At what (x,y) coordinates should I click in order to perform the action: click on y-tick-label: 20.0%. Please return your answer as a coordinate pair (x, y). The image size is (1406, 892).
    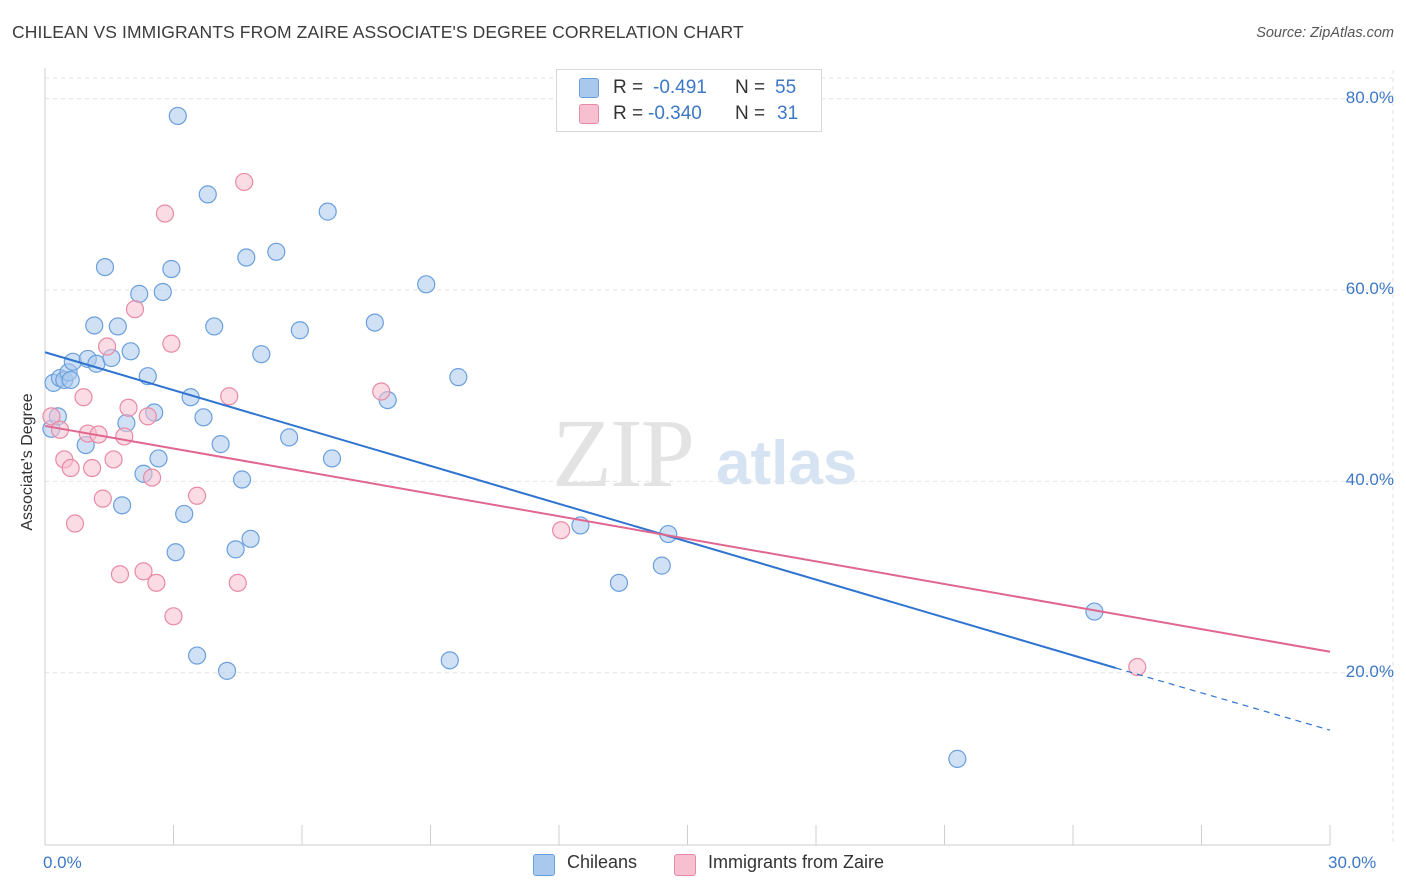
    Looking at the image, I should click on (1369, 671).